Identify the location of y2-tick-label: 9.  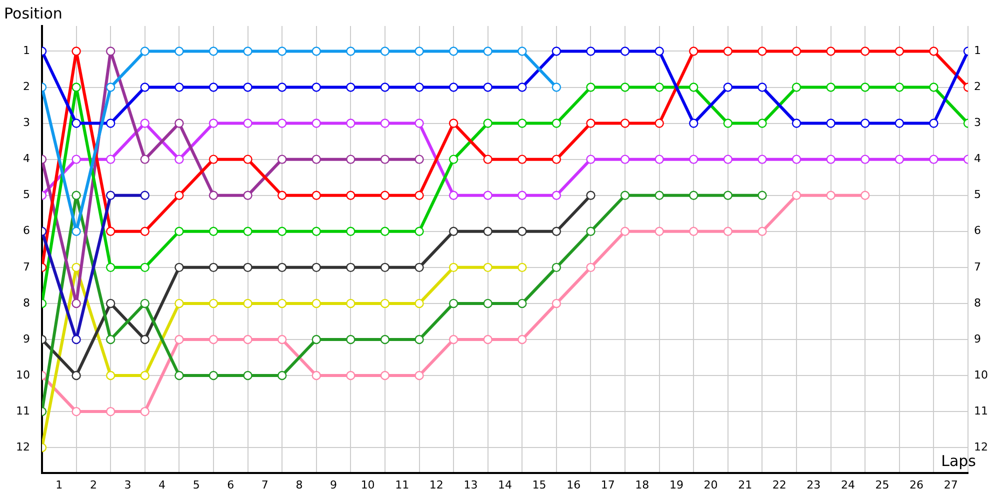
(978, 339).